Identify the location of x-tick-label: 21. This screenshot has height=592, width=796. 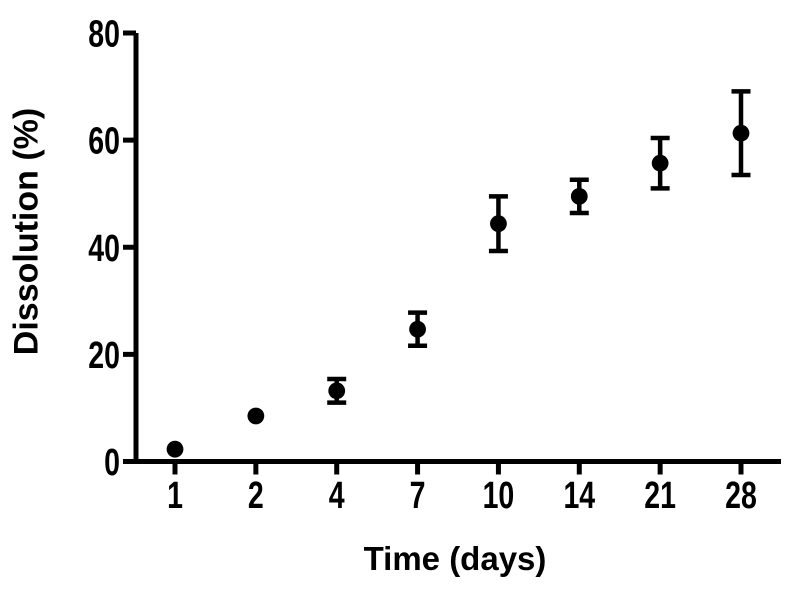
(660, 496).